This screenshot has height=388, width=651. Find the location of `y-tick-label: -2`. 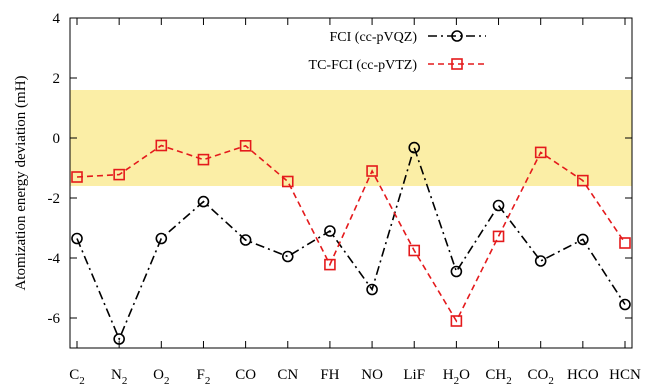

y-tick-label: -2 is located at coordinates (54, 199).